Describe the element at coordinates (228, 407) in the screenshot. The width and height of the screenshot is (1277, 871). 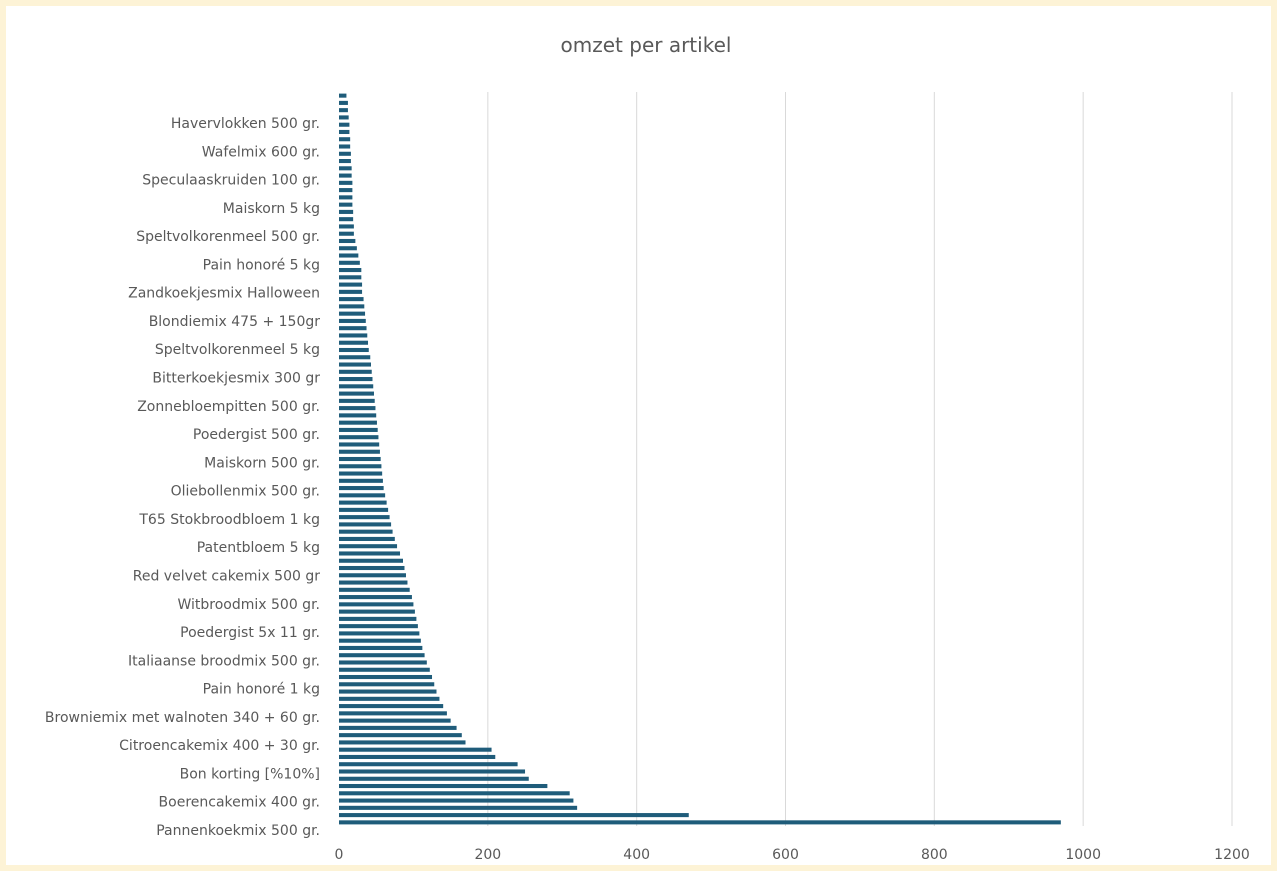
I see `category-label: Zonnebloempitten 500 gr.` at that location.